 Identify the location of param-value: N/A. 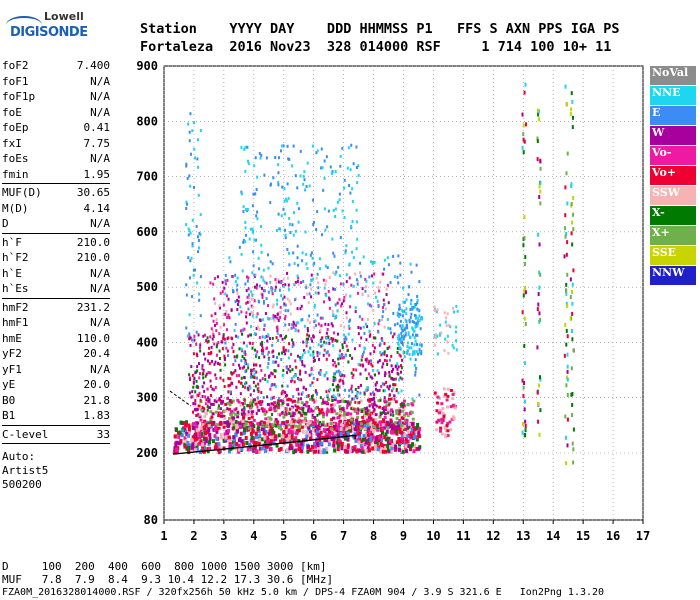
(100, 273).